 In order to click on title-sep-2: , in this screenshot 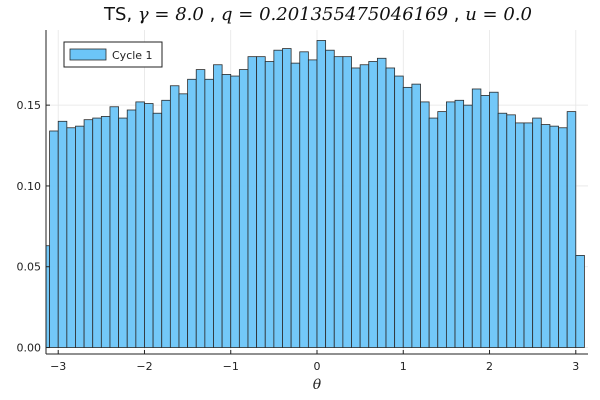, I will do `click(459, 14)`.